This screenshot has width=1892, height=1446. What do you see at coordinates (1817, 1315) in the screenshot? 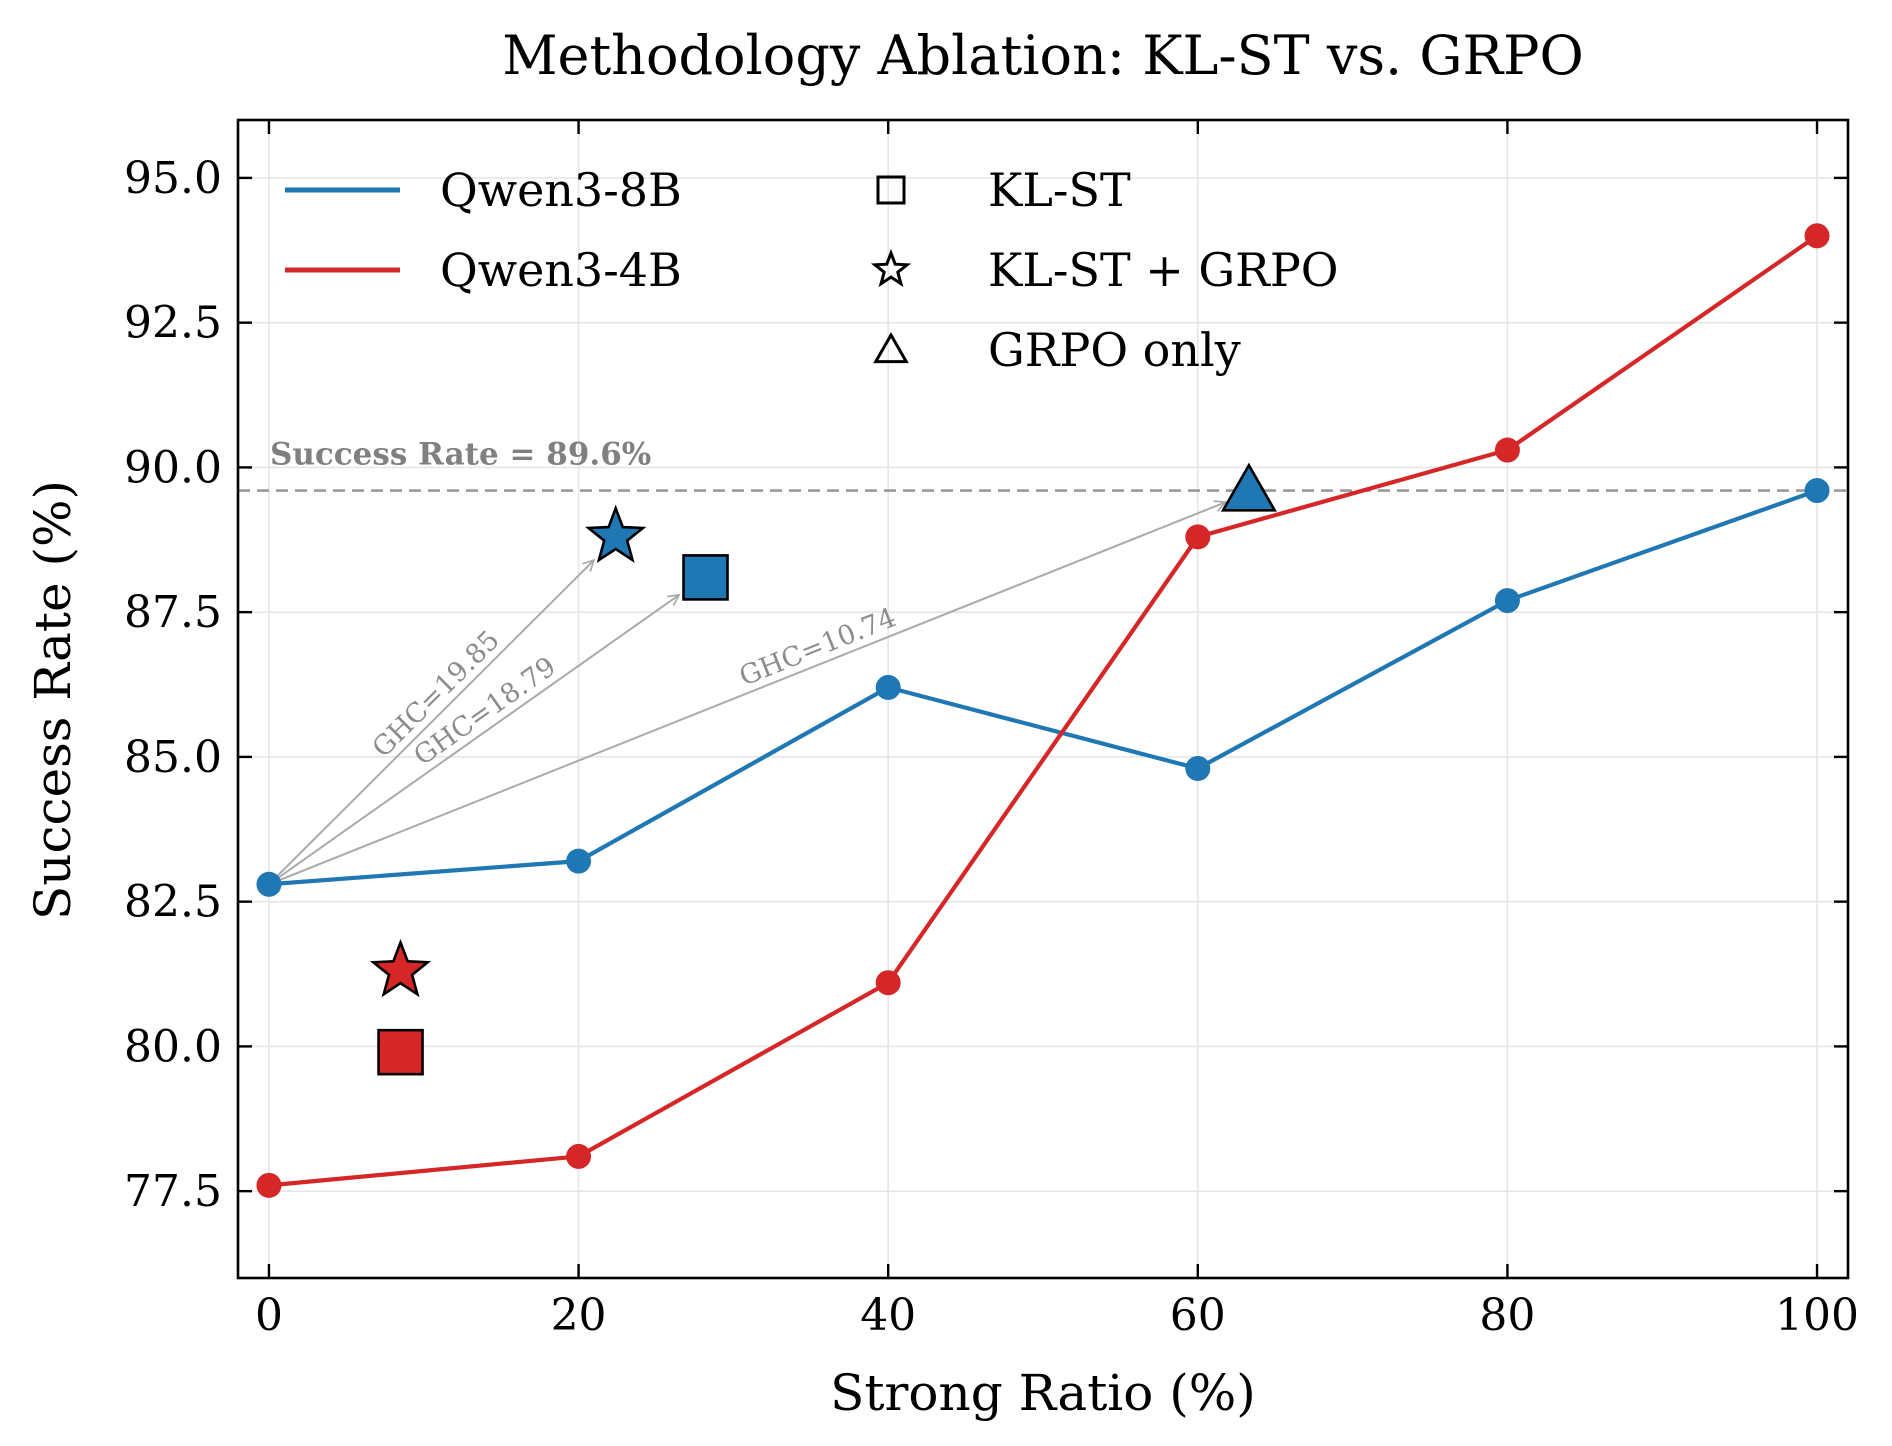
I see `x-tick-label: 100` at bounding box center [1817, 1315].